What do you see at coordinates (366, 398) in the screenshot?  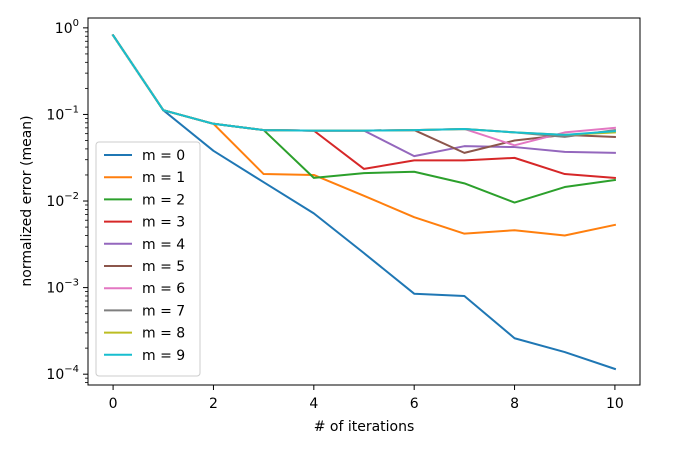 I see `x-axis-ticks: 0 2 4 6 8 10` at bounding box center [366, 398].